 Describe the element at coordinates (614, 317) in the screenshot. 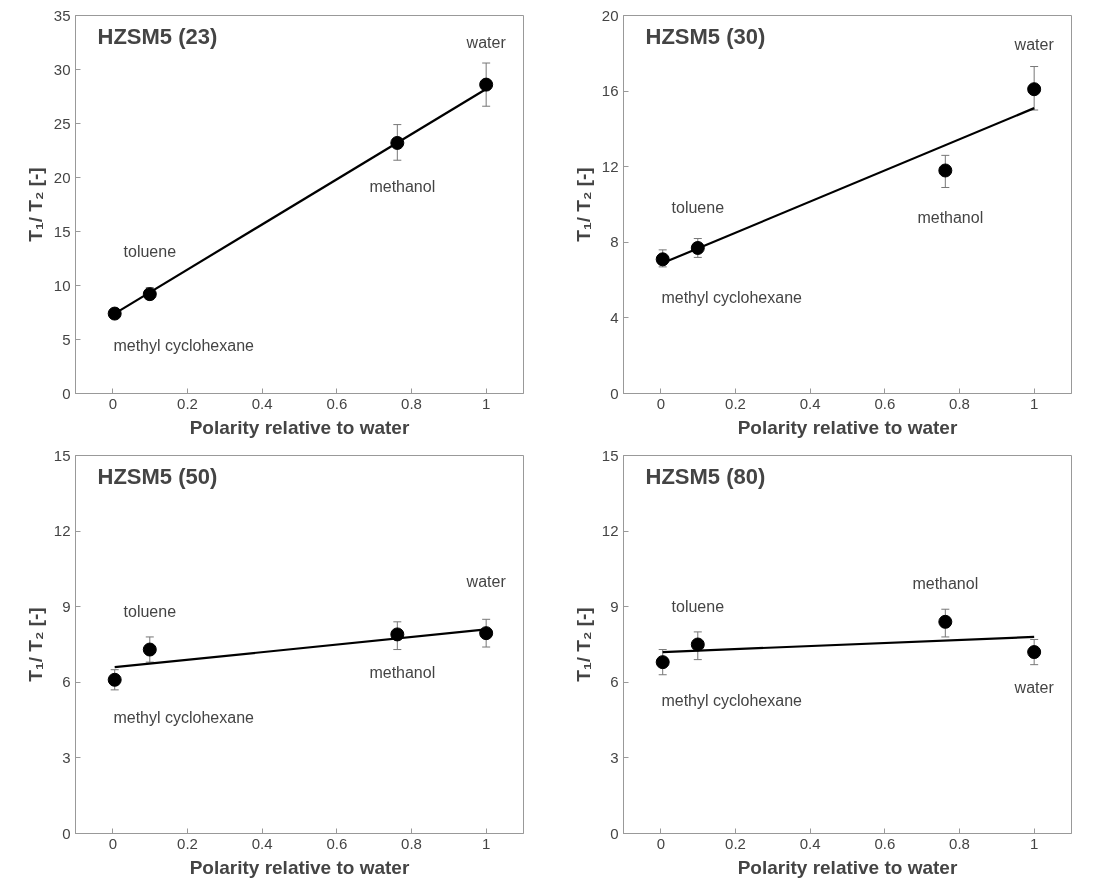

I see `y-tick-label: 4` at that location.